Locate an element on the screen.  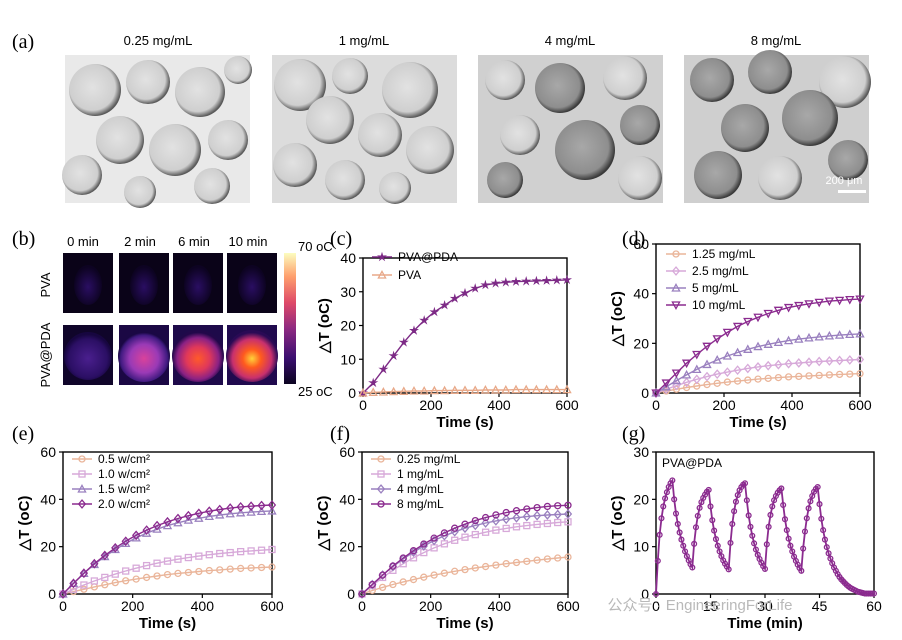
legend-label: 5 mg/mL is located at coordinates (715, 288).